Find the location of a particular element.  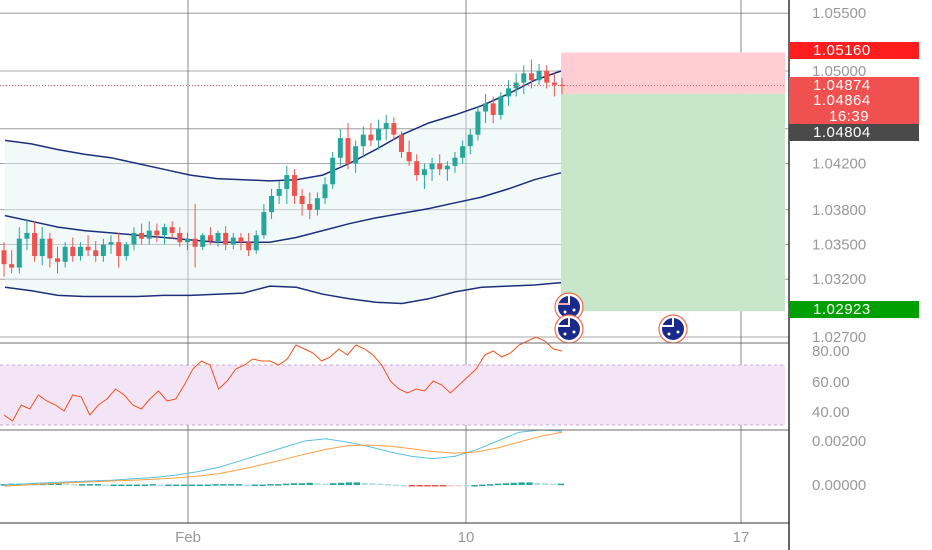

macd-axis: 0.00200 0.00000 is located at coordinates (839, 463).